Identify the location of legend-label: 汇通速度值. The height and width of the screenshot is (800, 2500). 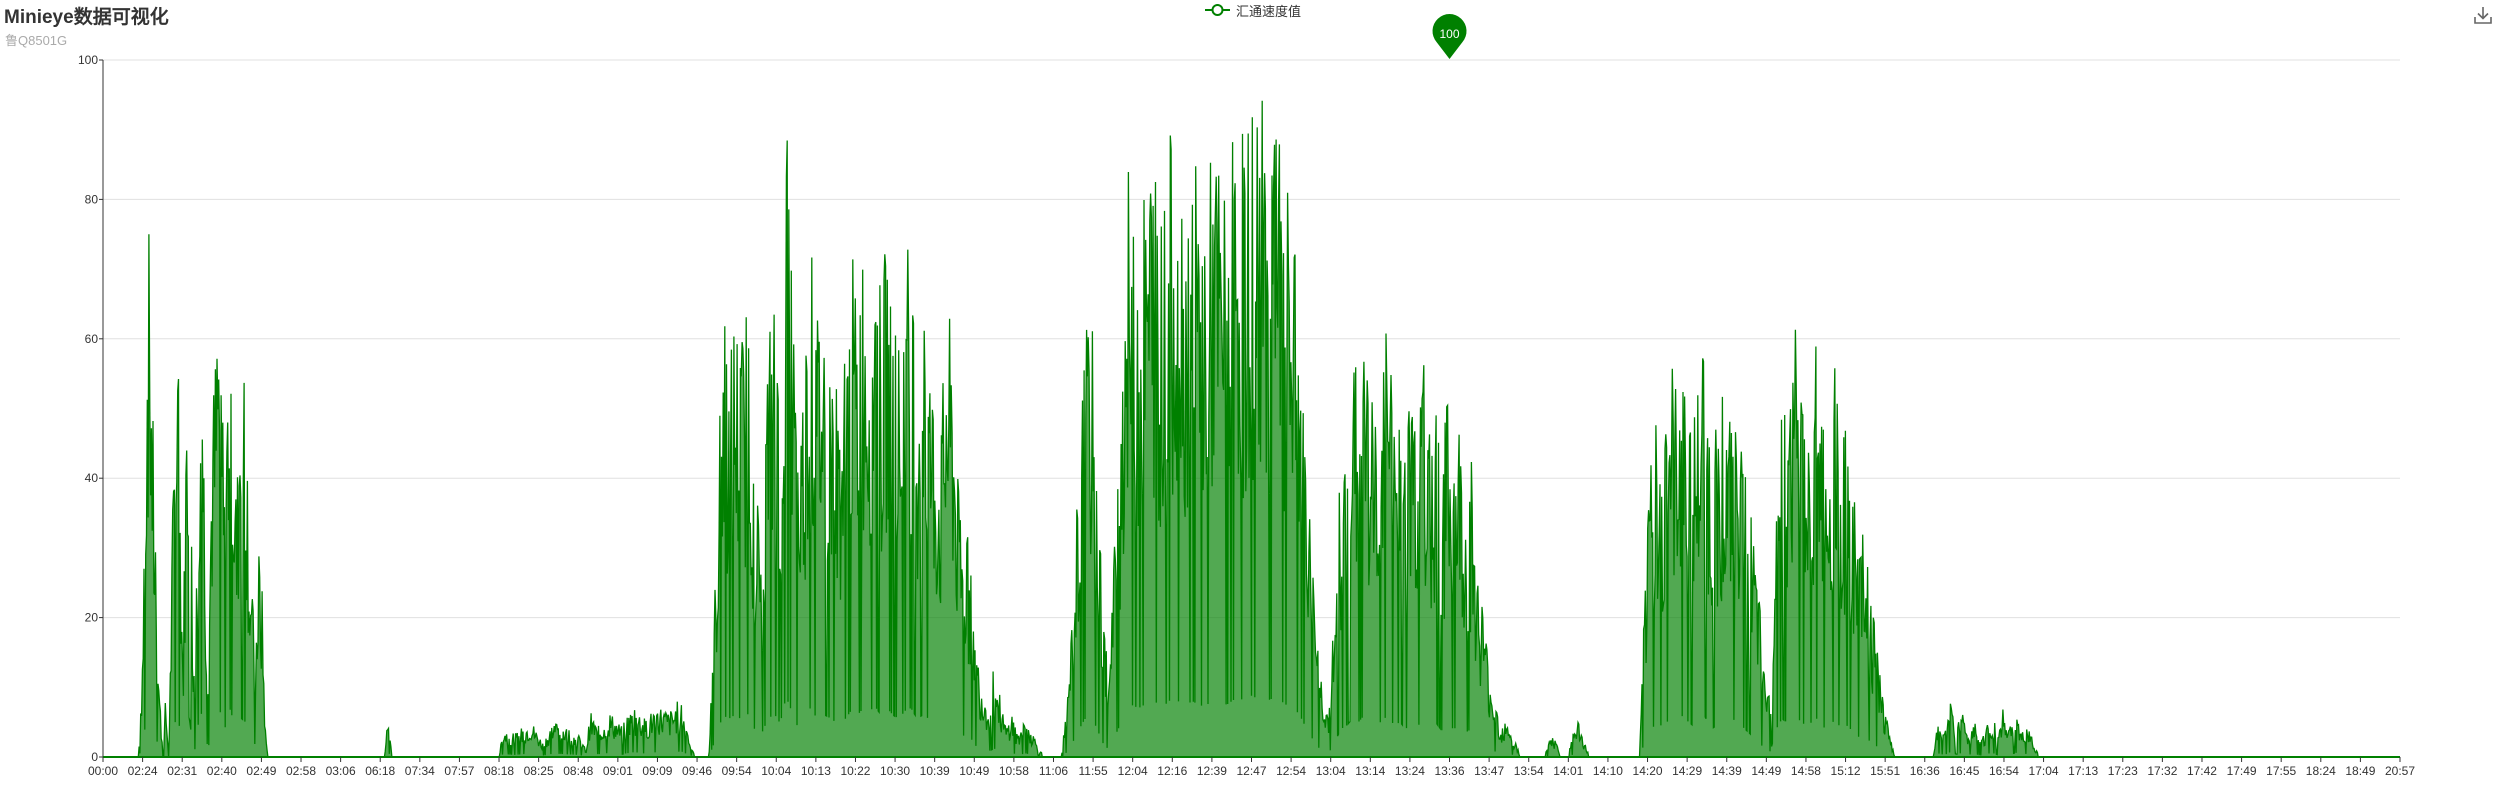
(1269, 11).